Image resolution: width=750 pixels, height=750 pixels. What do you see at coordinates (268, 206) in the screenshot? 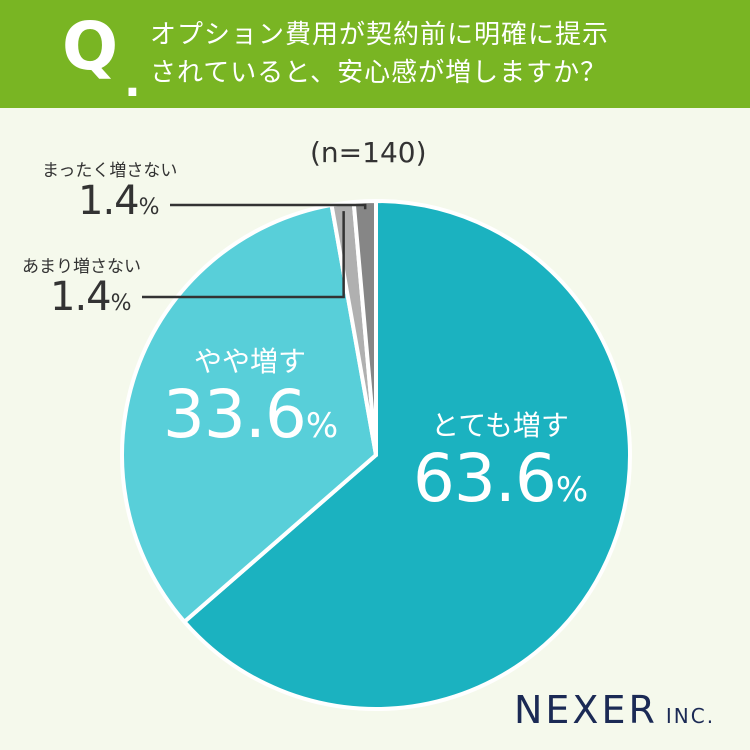
I see `leader-line-not-at-all` at bounding box center [268, 206].